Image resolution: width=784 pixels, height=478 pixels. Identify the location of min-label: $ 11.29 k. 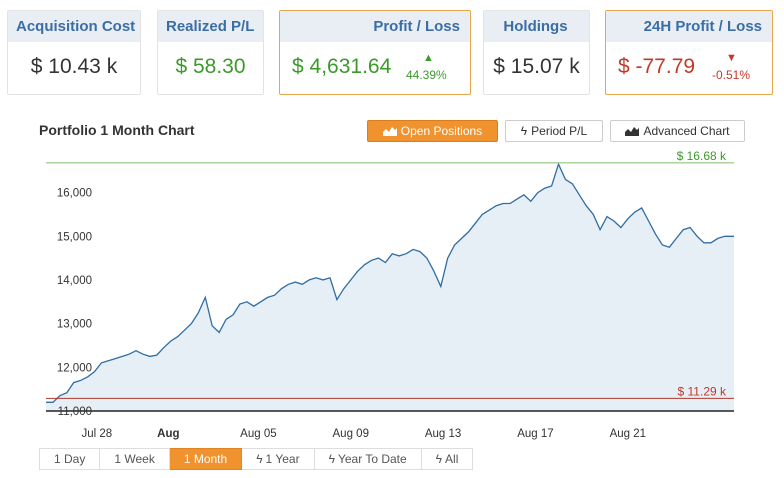
(702, 391).